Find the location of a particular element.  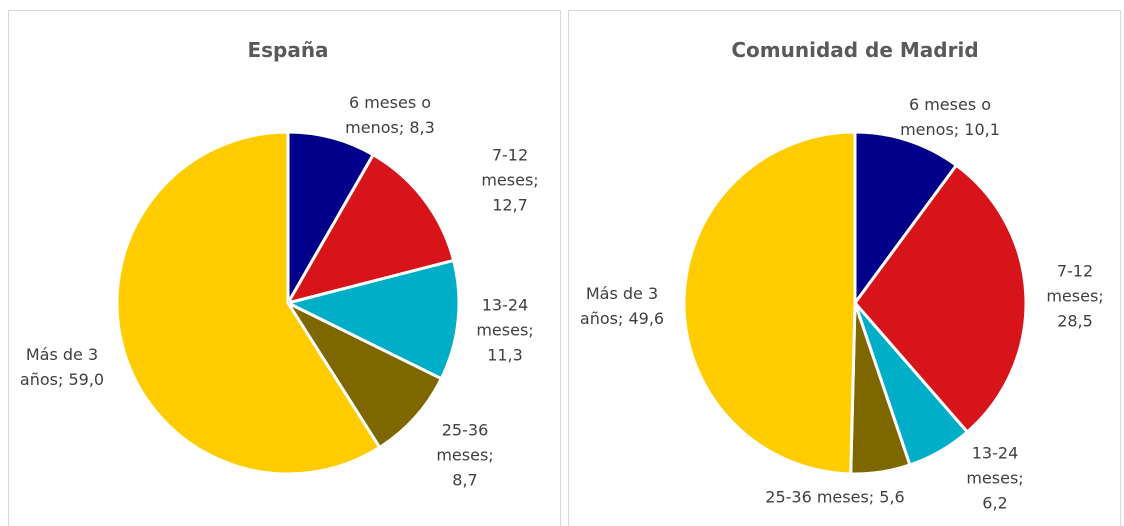

data-label: Más de 3 años; 59,0 is located at coordinates (62, 367).